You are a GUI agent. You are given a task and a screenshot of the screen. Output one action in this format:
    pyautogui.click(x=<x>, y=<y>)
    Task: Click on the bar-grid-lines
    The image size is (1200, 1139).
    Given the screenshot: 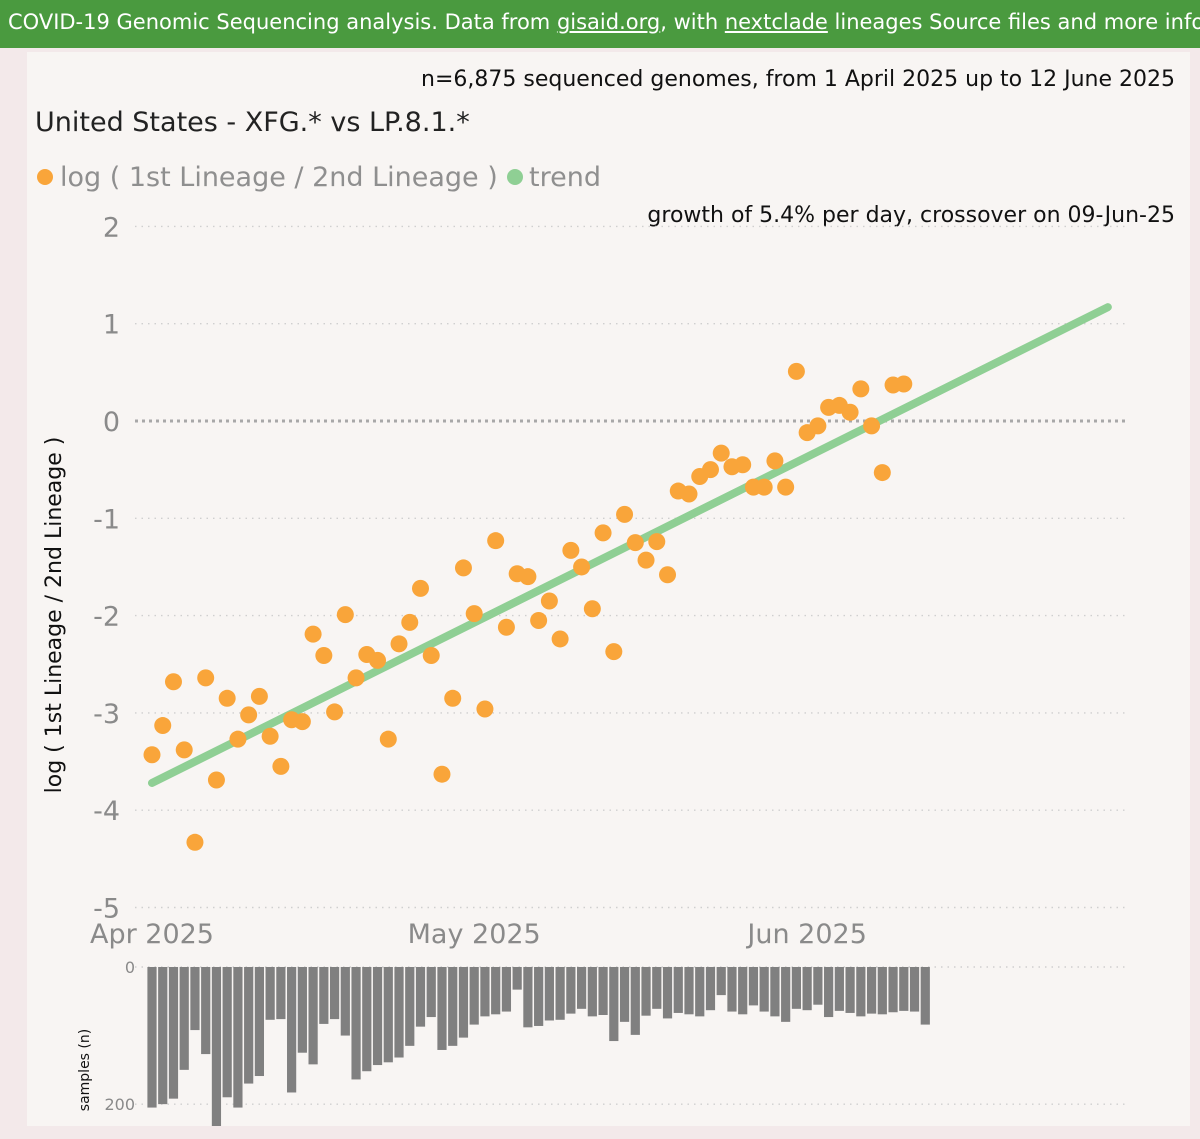 What is the action you would take?
    pyautogui.click(x=631, y=1035)
    